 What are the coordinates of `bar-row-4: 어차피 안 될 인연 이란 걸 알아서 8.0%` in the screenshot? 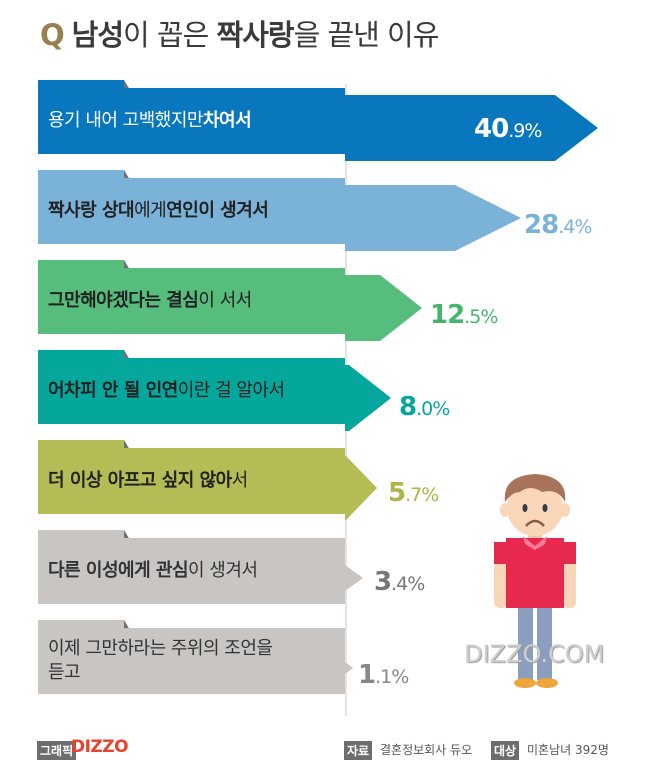 It's located at (323, 395).